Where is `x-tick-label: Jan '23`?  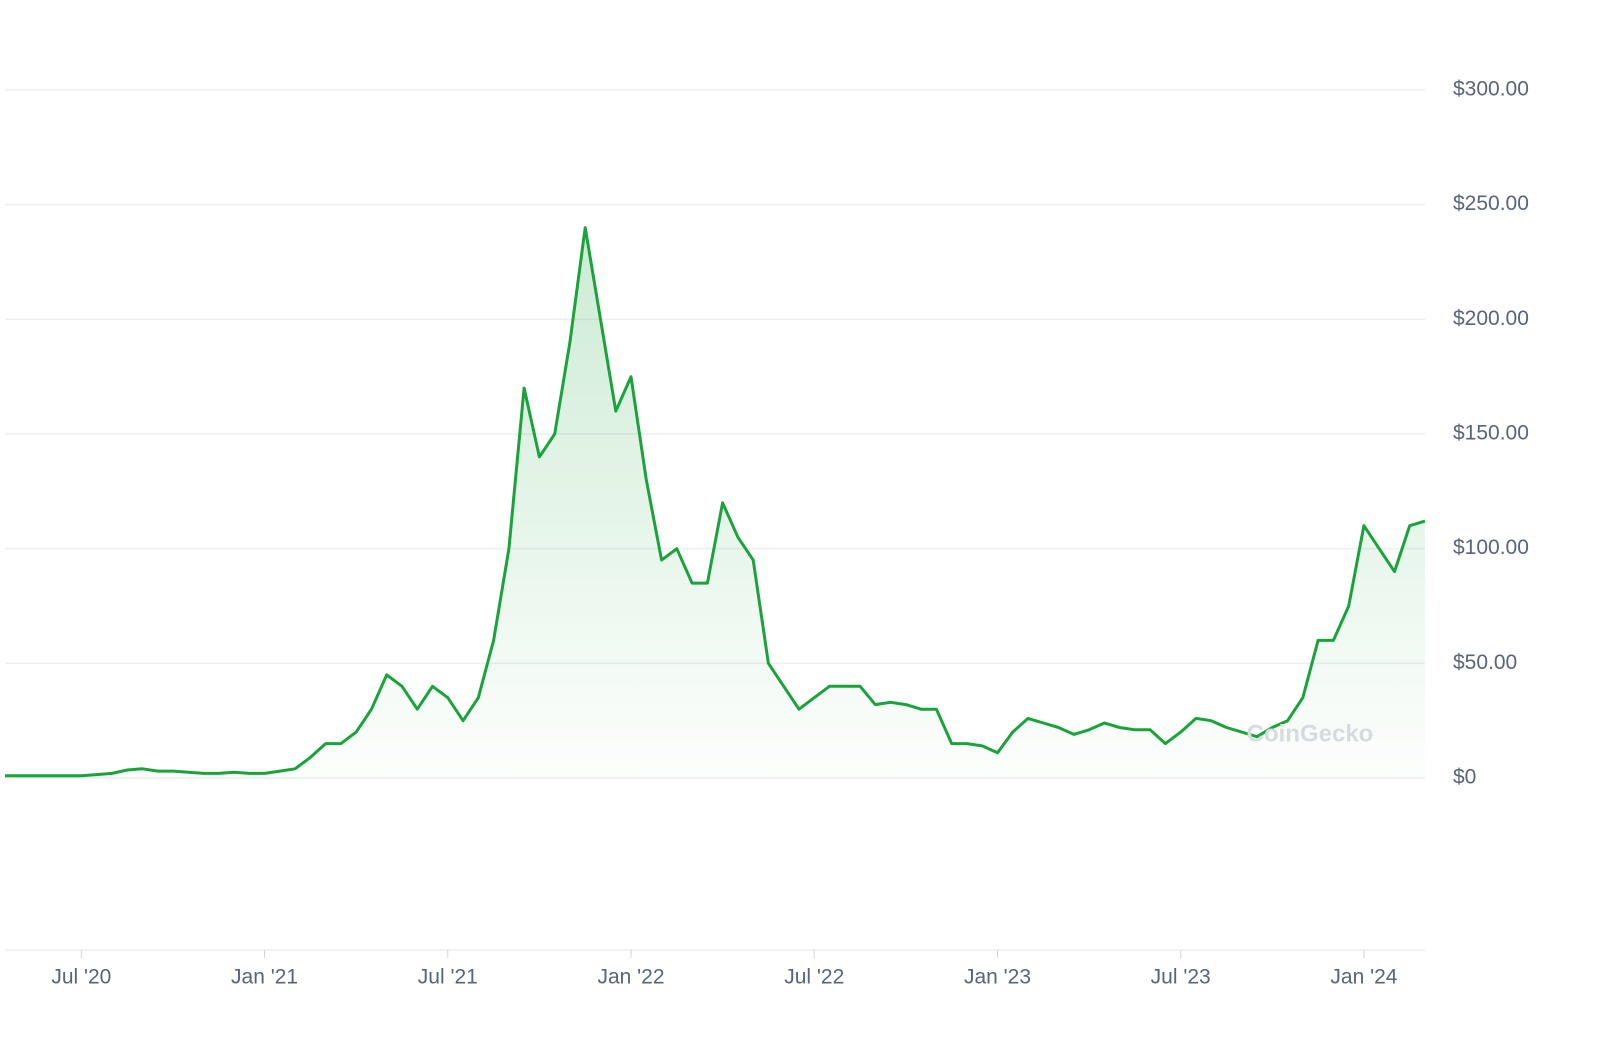
x-tick-label: Jan '23 is located at coordinates (997, 977).